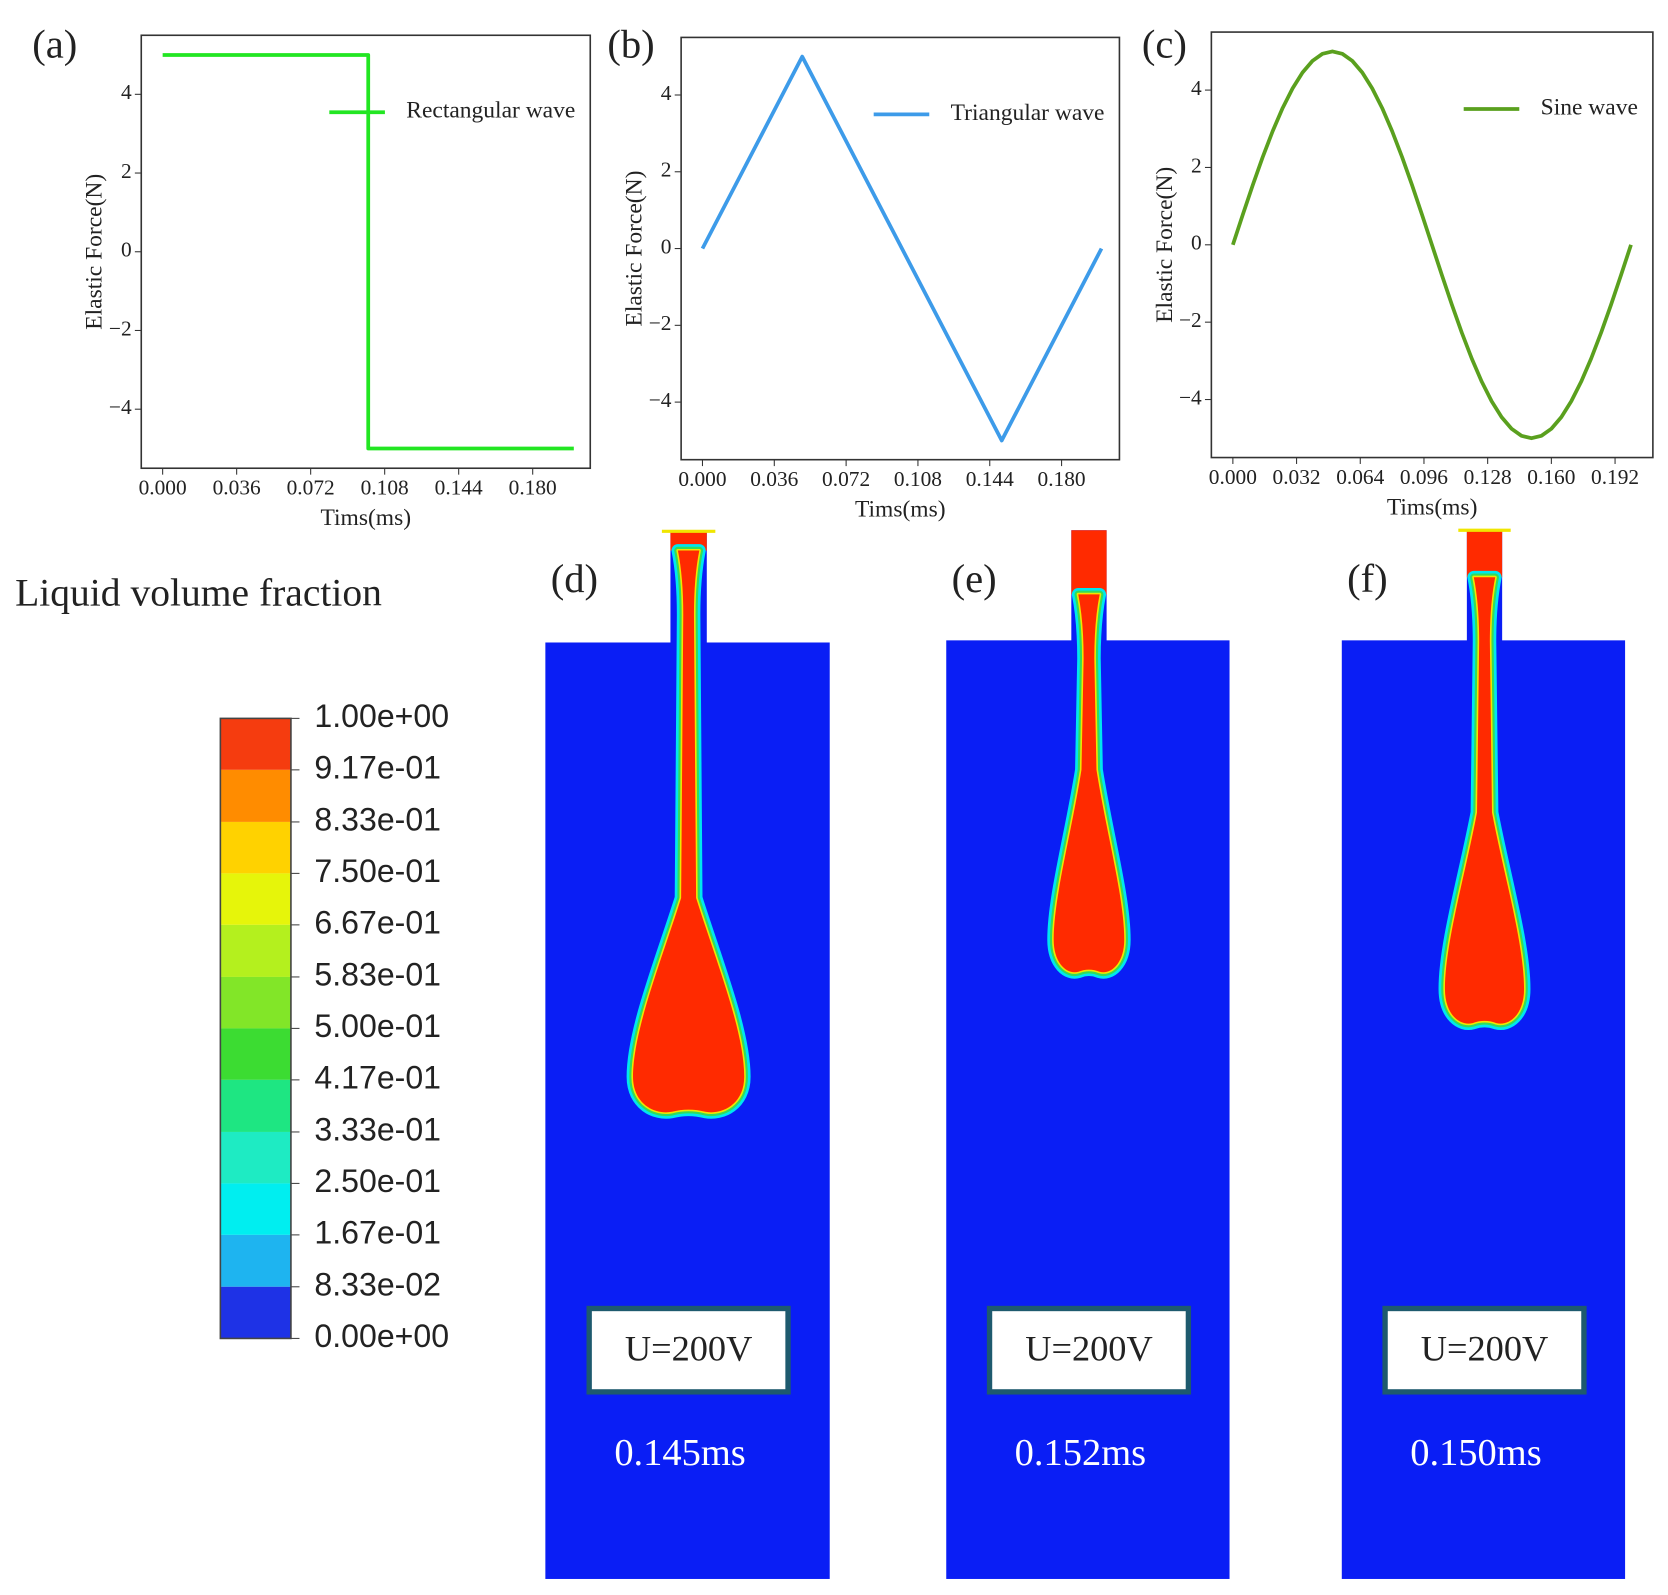  What do you see at coordinates (1615, 477) in the screenshot?
I see `x-tick-label: 0.192` at bounding box center [1615, 477].